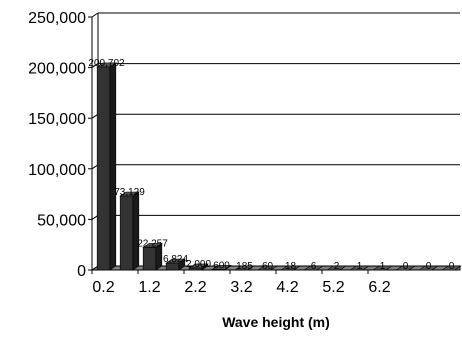  I want to click on data-label: 185, so click(244, 266).